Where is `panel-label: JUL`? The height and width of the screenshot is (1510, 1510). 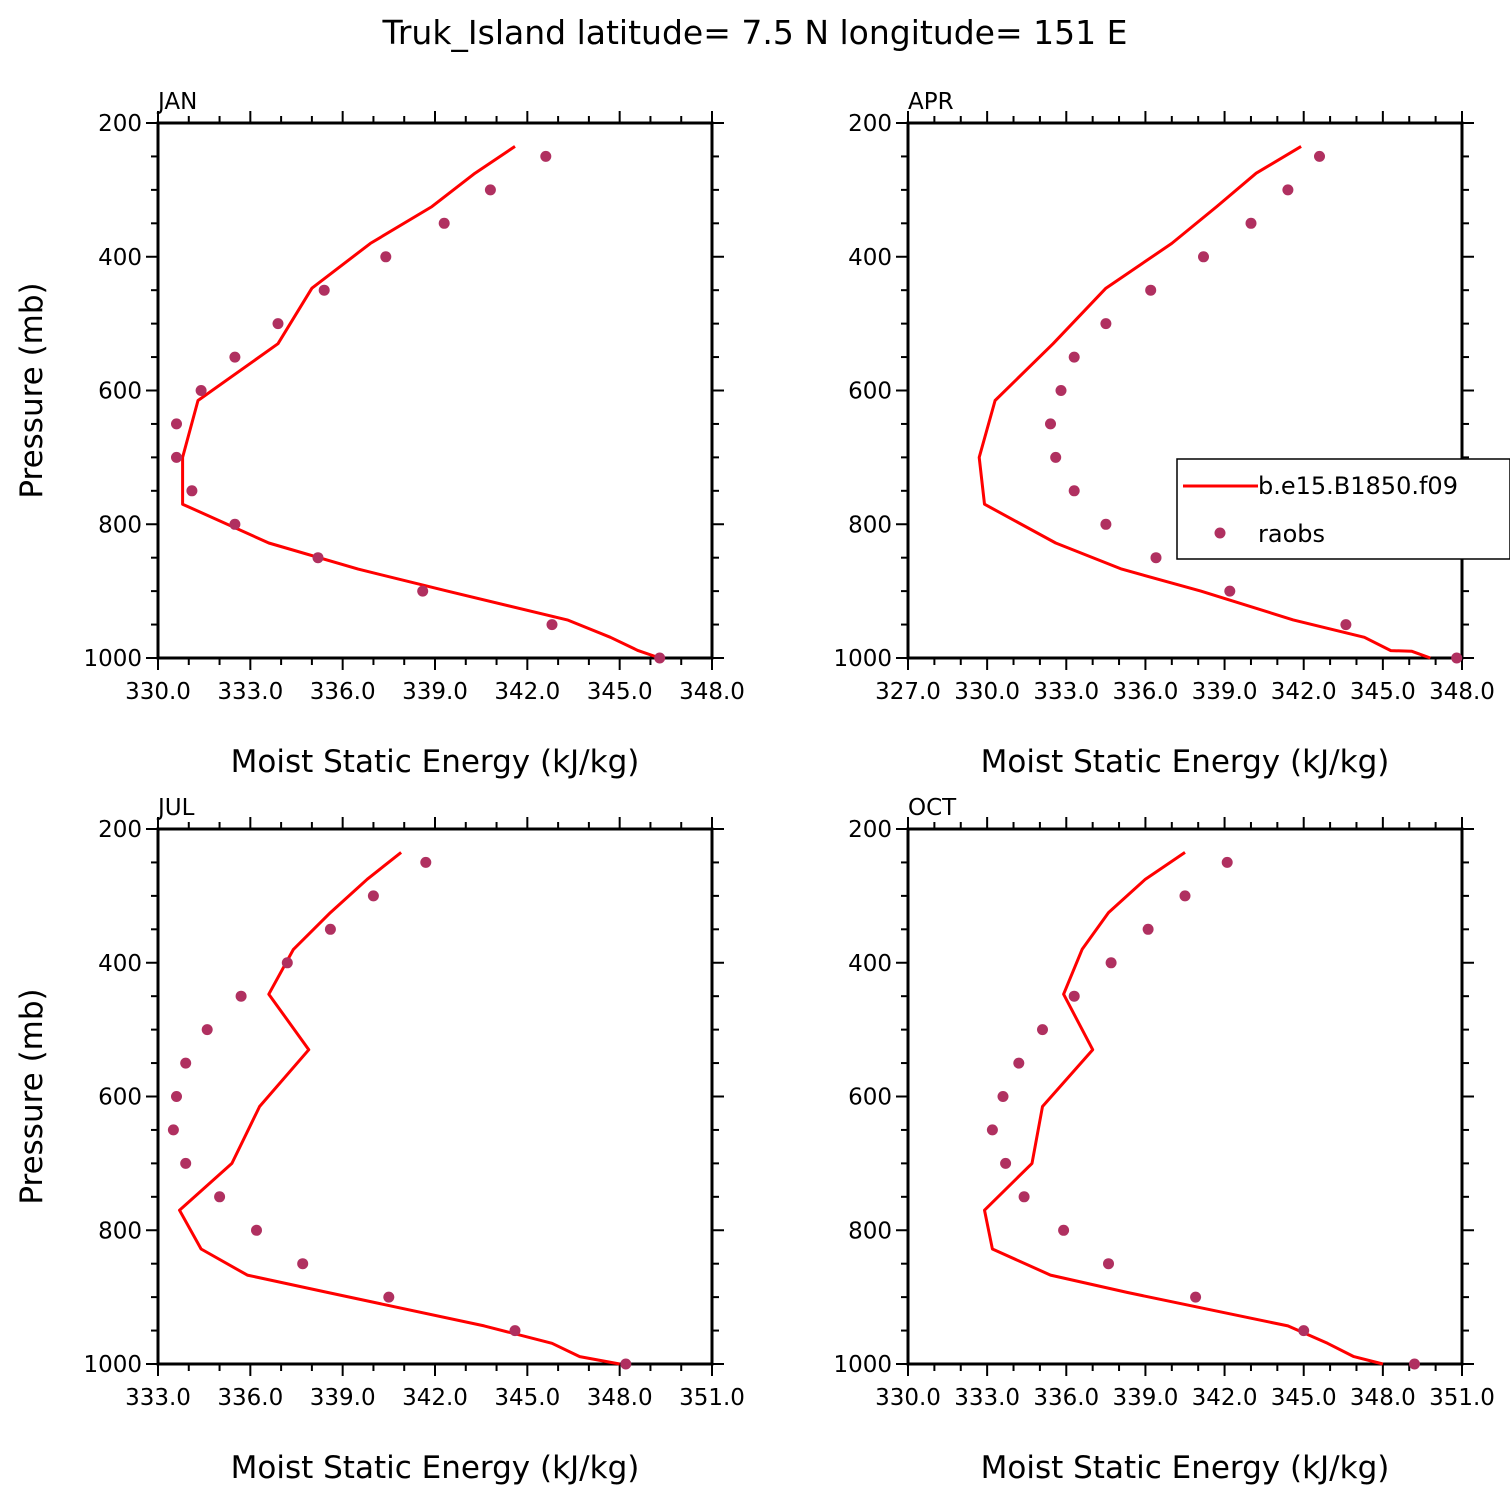
panel-label: JUL is located at coordinates (175, 808).